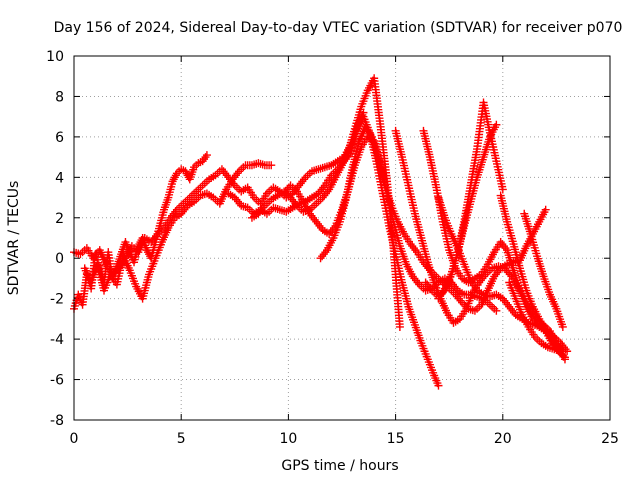 The height and width of the screenshot is (480, 640). What do you see at coordinates (59, 219) in the screenshot?
I see `y-tick-label: 2` at bounding box center [59, 219].